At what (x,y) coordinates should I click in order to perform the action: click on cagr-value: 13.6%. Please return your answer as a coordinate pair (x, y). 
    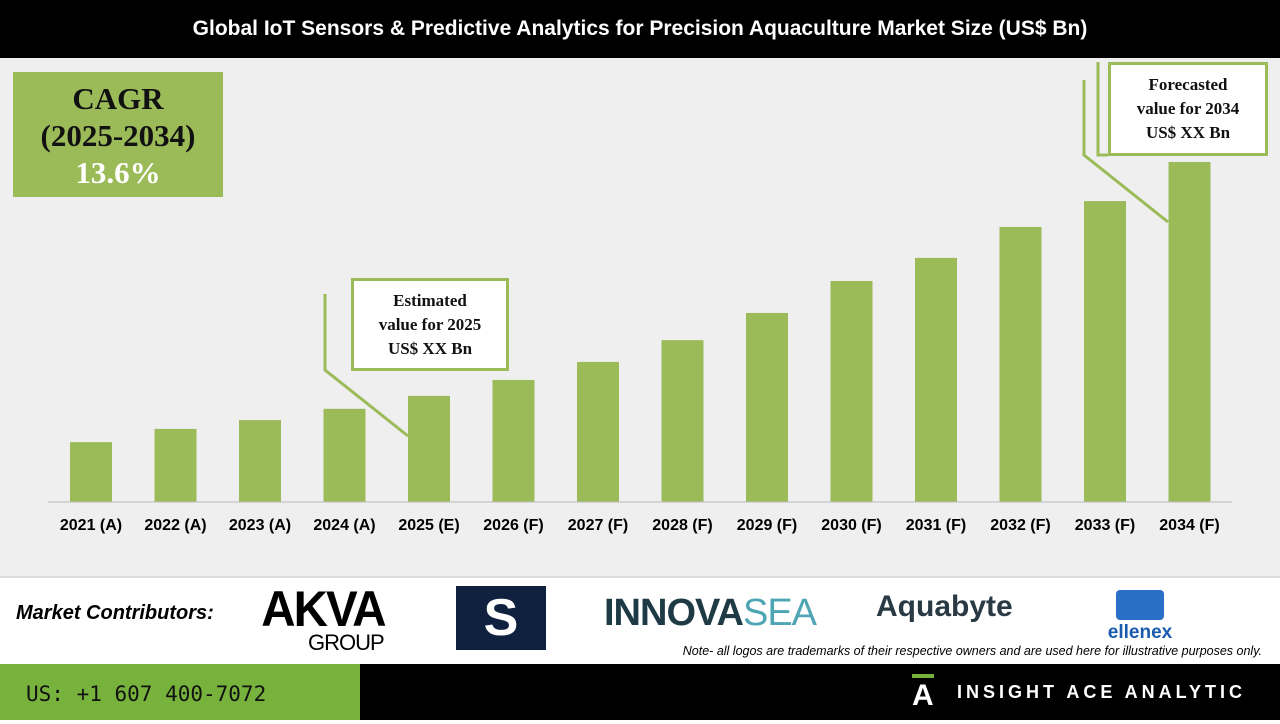
    Looking at the image, I should click on (118, 172).